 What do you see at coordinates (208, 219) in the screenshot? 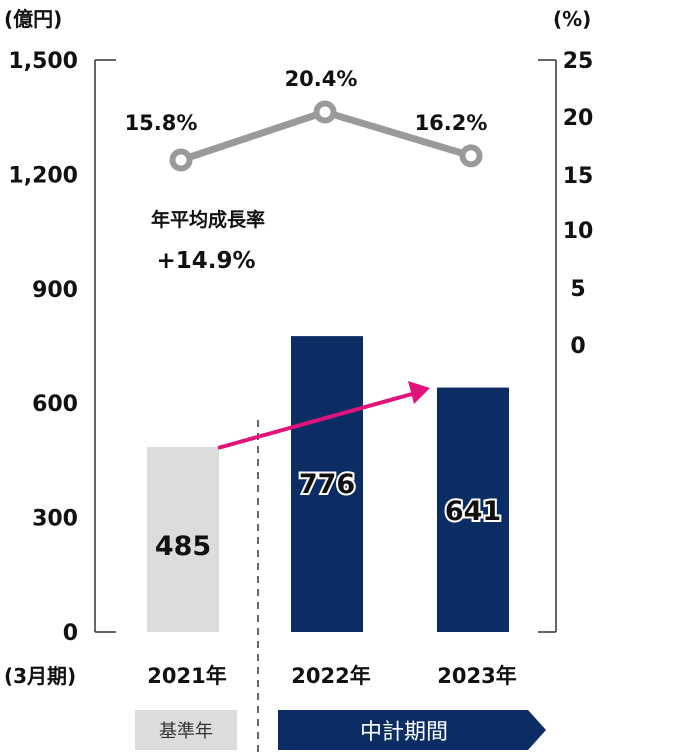
I see `cagr-label: 年平均成長率` at bounding box center [208, 219].